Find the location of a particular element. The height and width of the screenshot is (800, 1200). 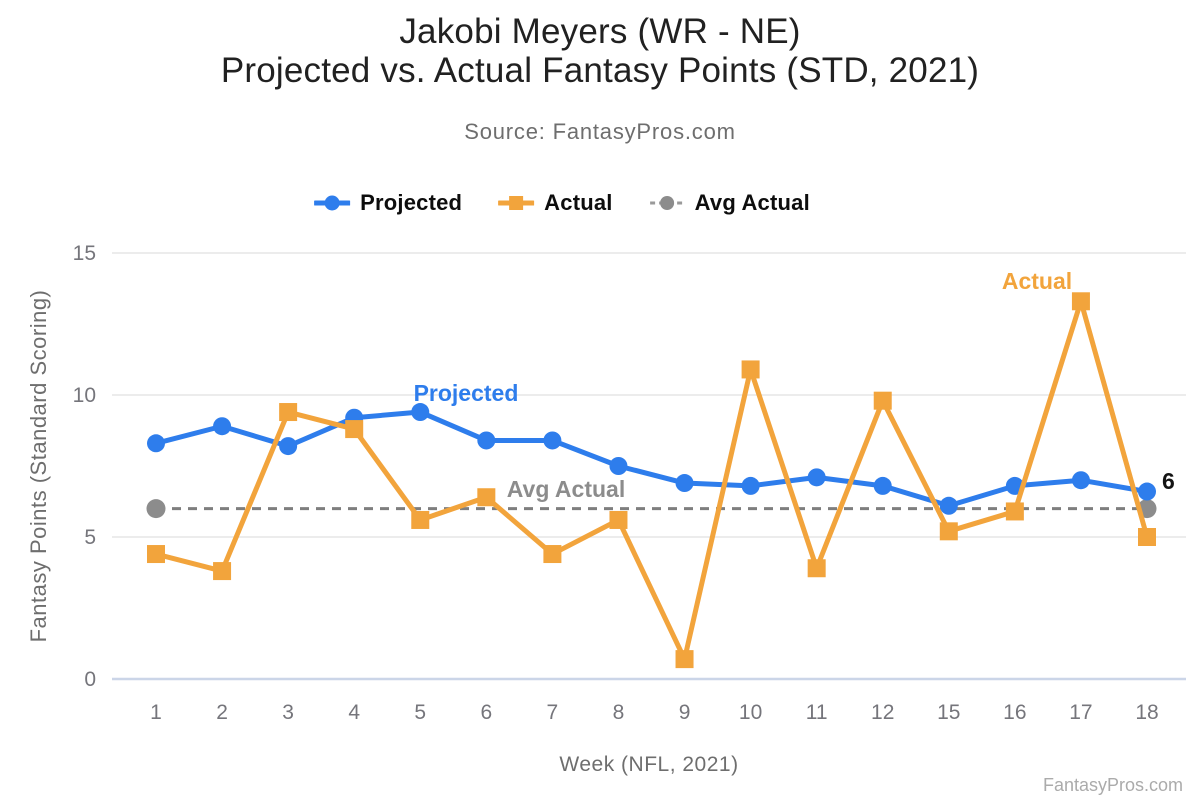

y-axis-title: Fantasy Points (Standard Scoring) is located at coordinates (38, 466).